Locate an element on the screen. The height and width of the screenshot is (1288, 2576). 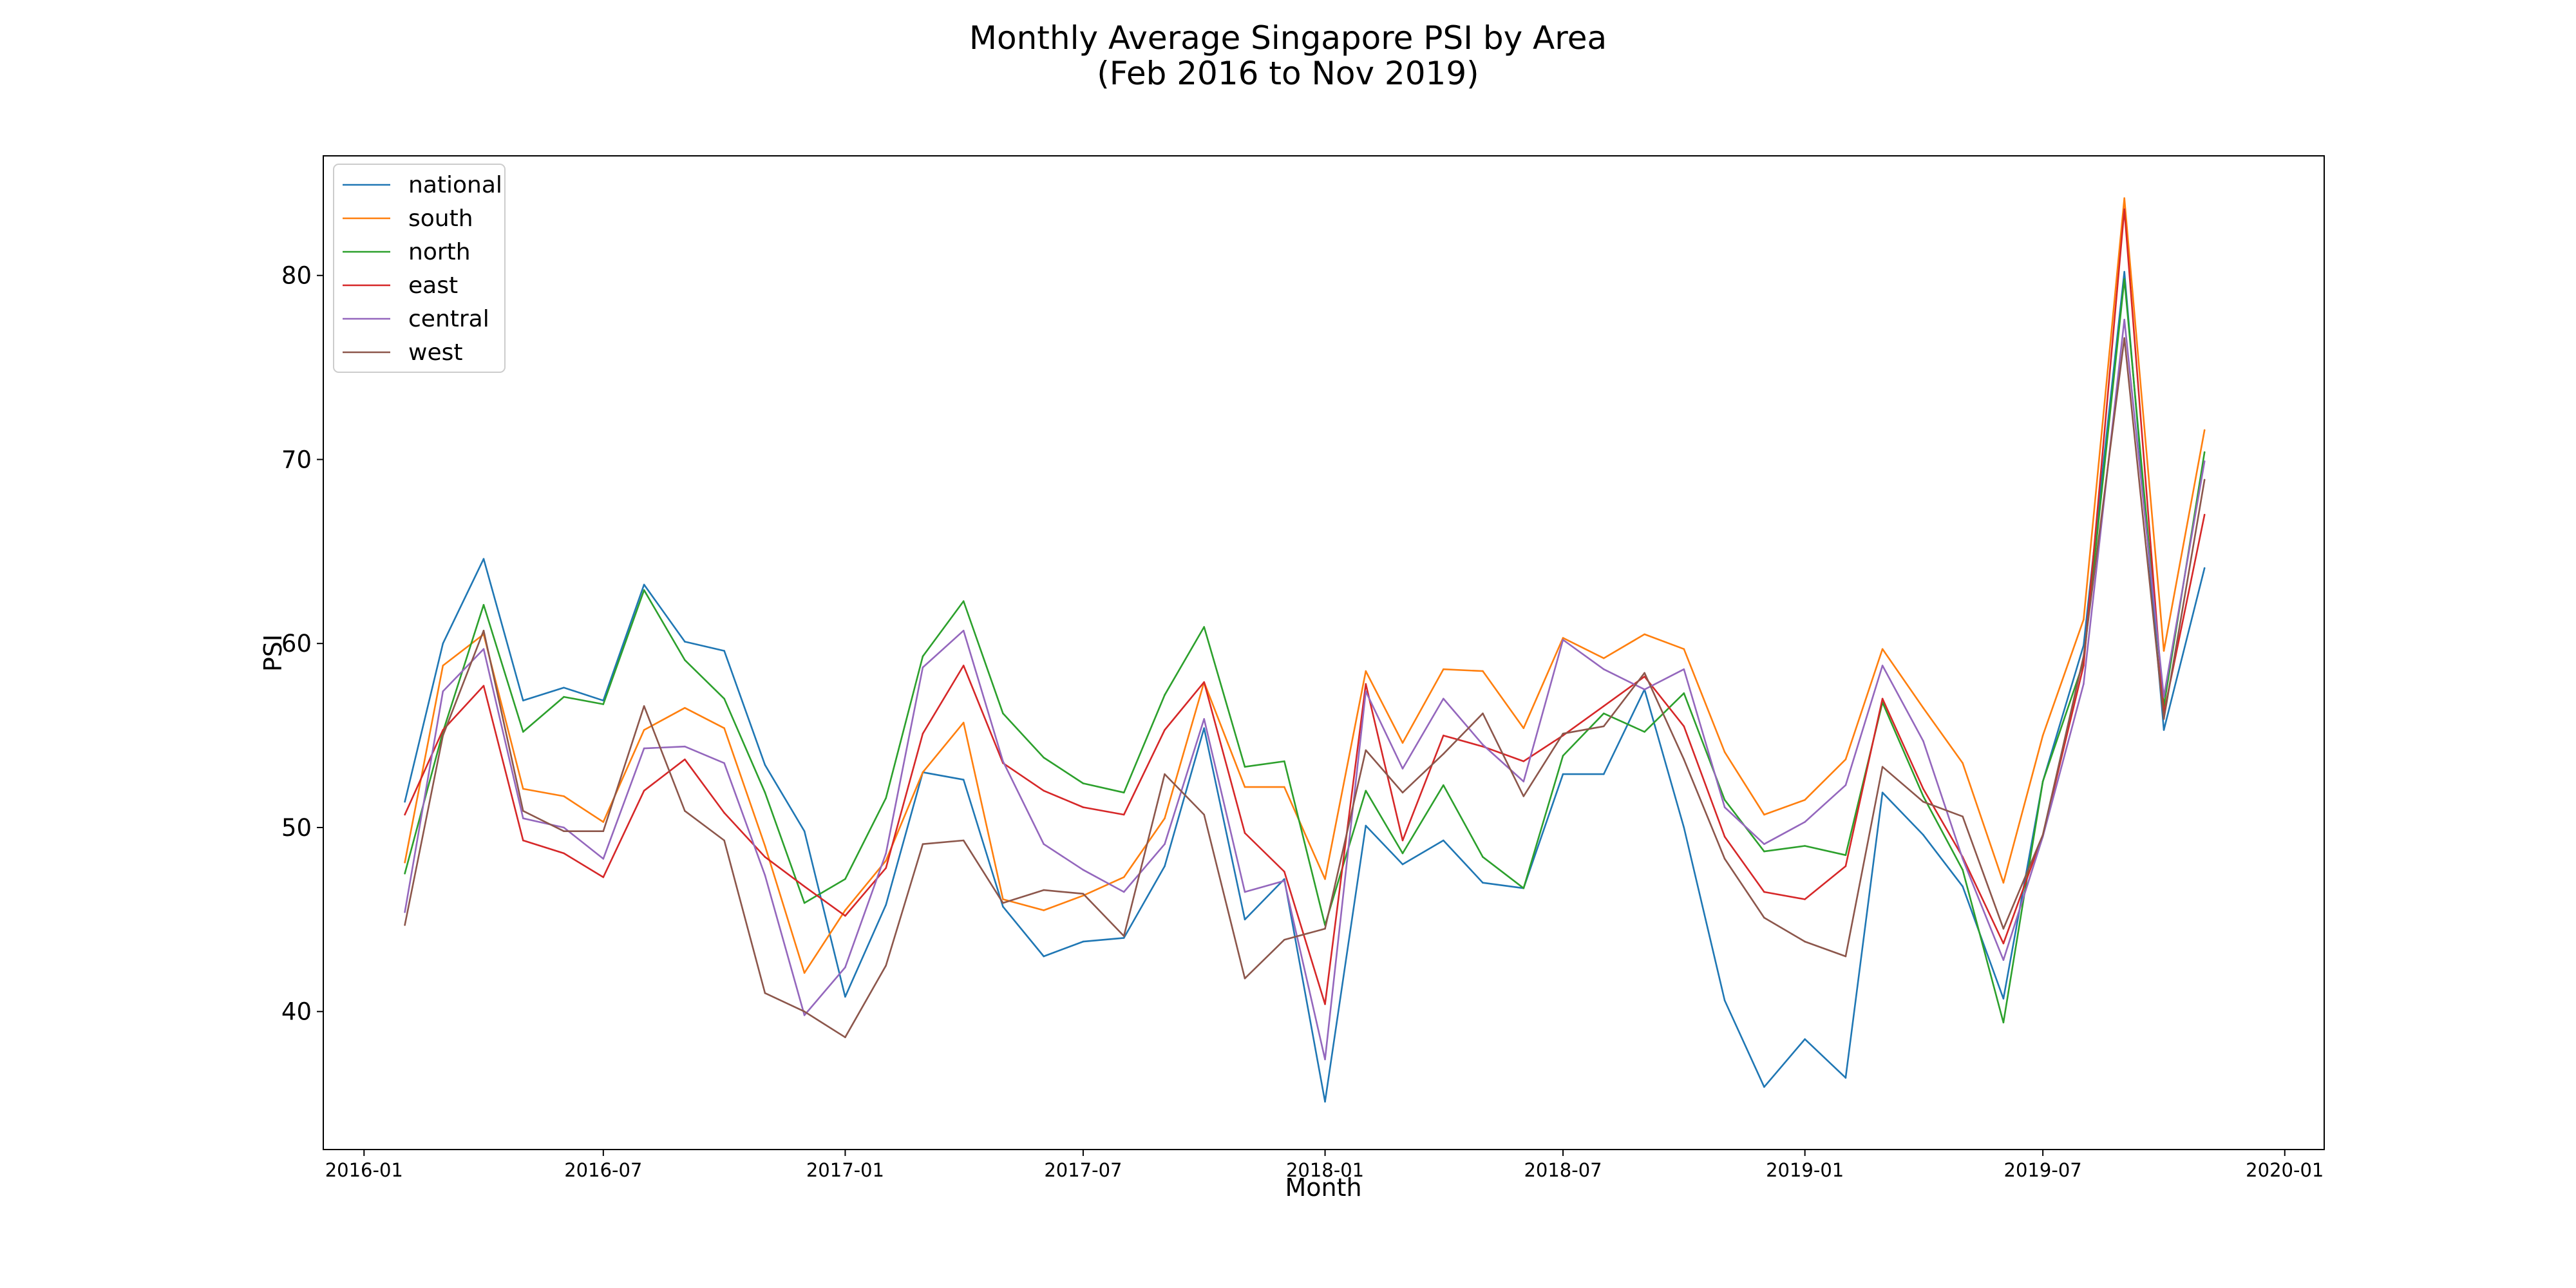
legend-box is located at coordinates (419, 269).